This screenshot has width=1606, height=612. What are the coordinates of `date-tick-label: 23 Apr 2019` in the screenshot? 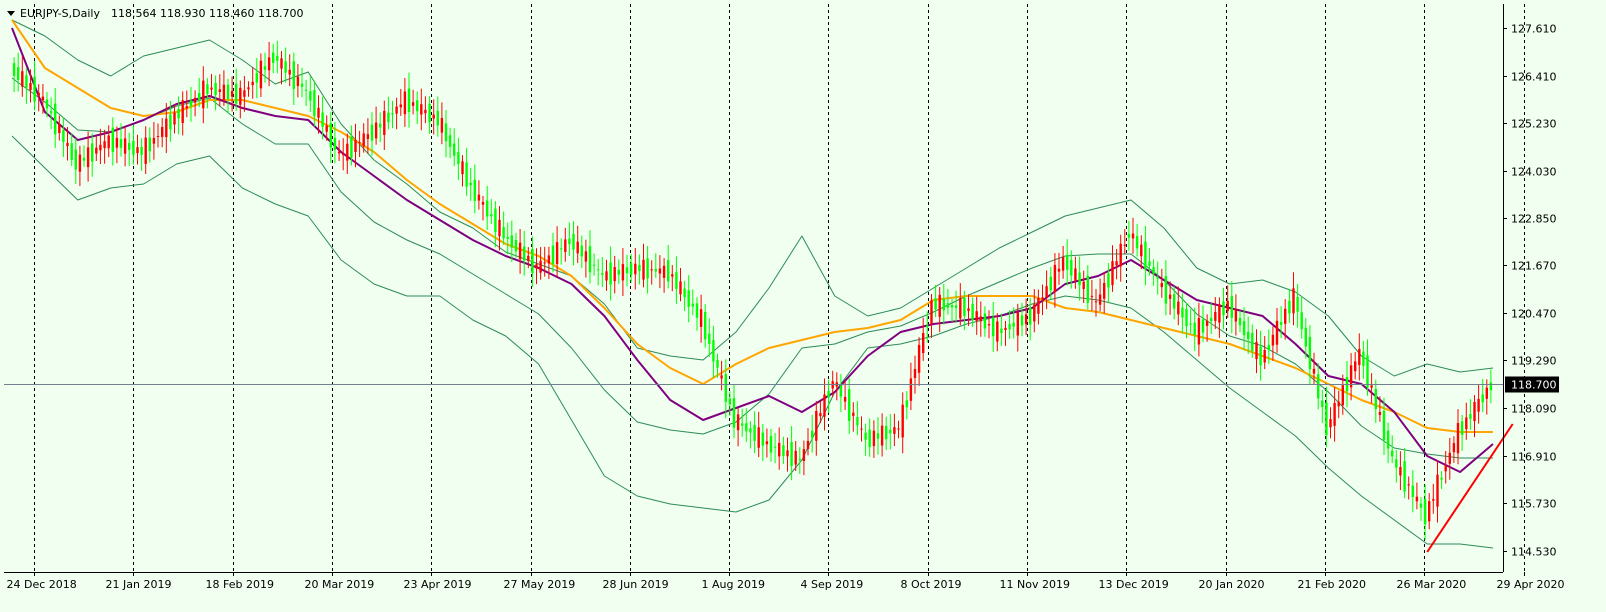 It's located at (438, 584).